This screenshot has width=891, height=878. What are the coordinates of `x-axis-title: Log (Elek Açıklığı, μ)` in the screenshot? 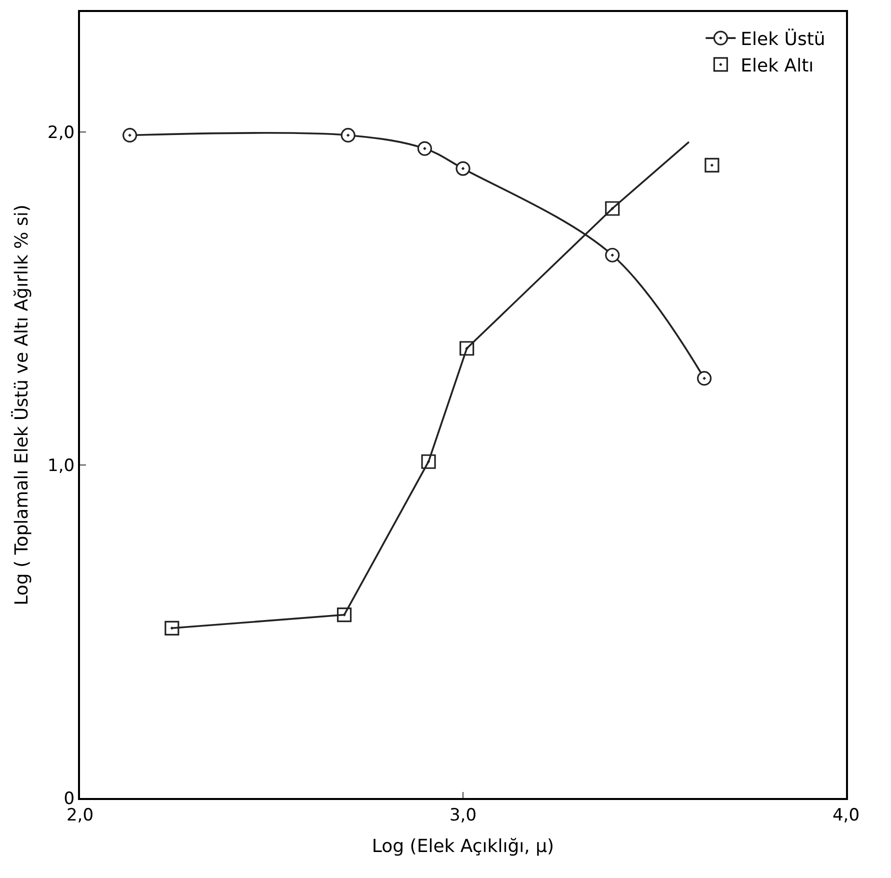 It's located at (463, 846).